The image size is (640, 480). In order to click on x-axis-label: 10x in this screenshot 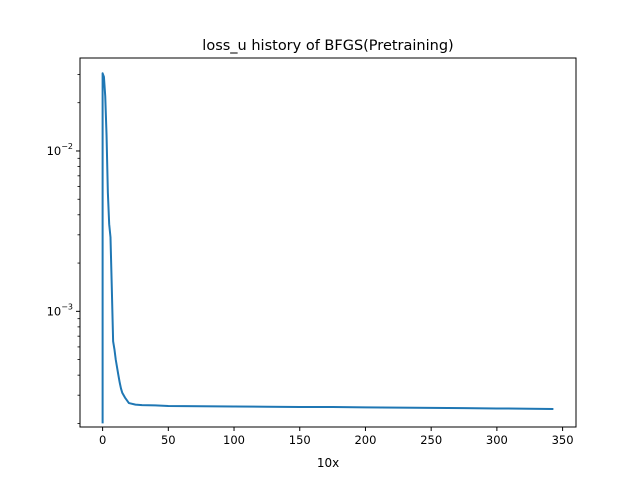, I will do `click(328, 463)`.